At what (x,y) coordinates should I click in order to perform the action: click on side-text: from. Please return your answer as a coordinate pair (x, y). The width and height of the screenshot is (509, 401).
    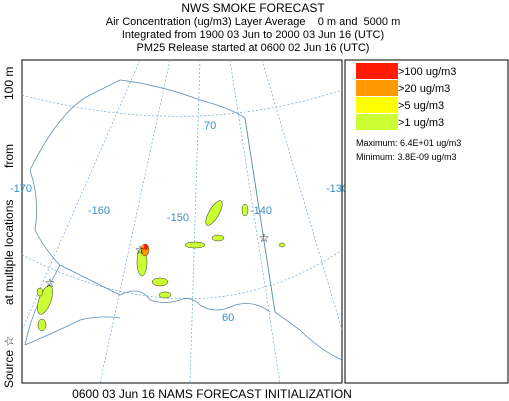
    Looking at the image, I should click on (9, 156).